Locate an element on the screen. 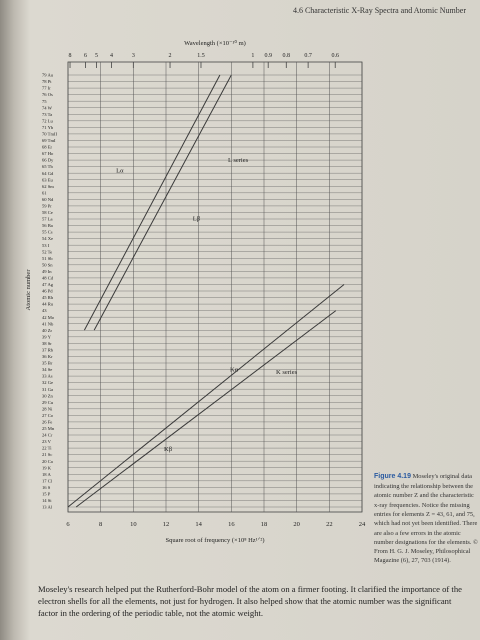 This screenshot has width=480, height=640. x2-tick-label: 5 is located at coordinates (96, 56).